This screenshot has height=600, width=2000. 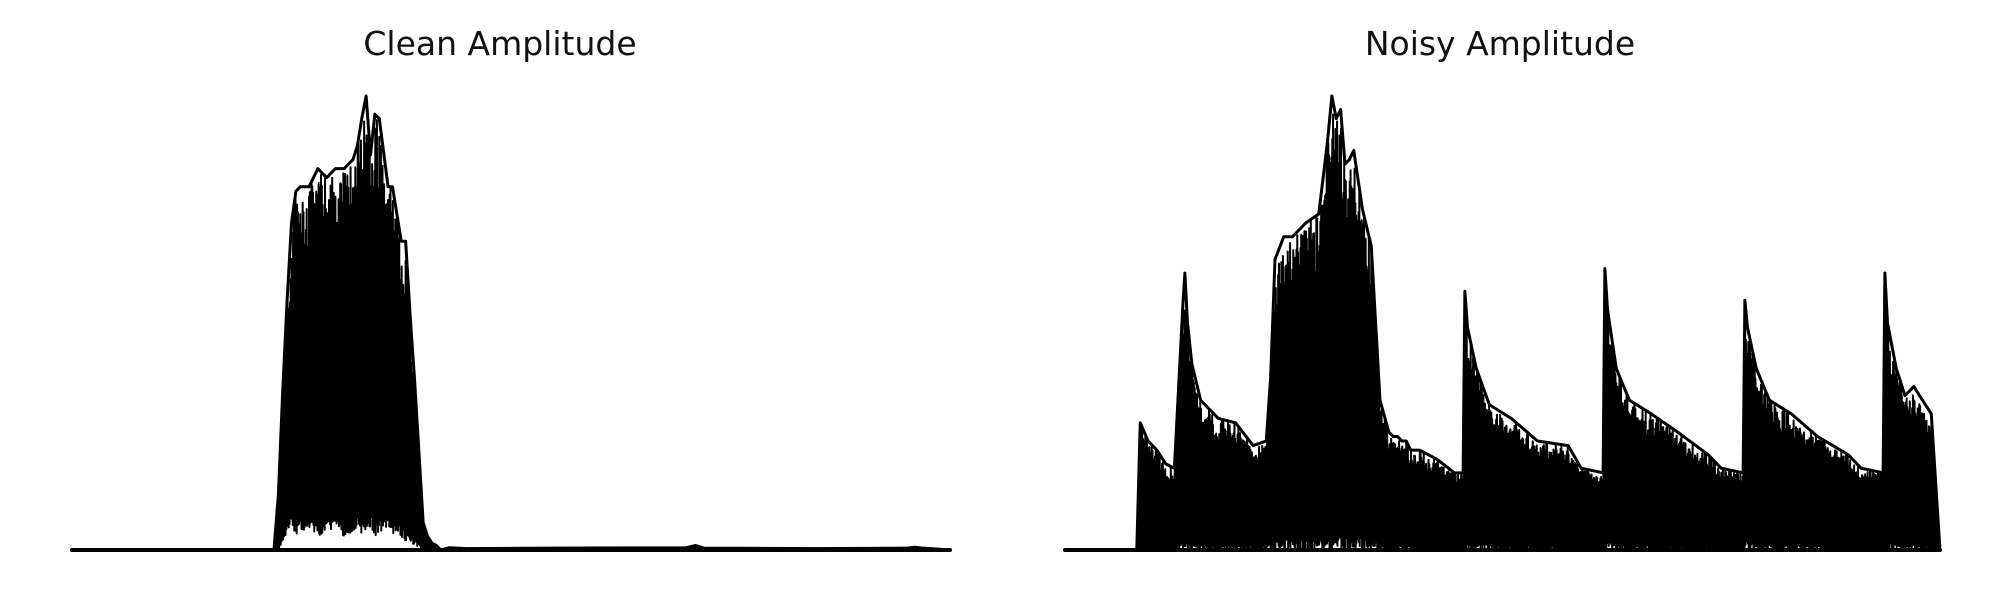 What do you see at coordinates (500, 43) in the screenshot?
I see `chart-title: Clean Amplitude` at bounding box center [500, 43].